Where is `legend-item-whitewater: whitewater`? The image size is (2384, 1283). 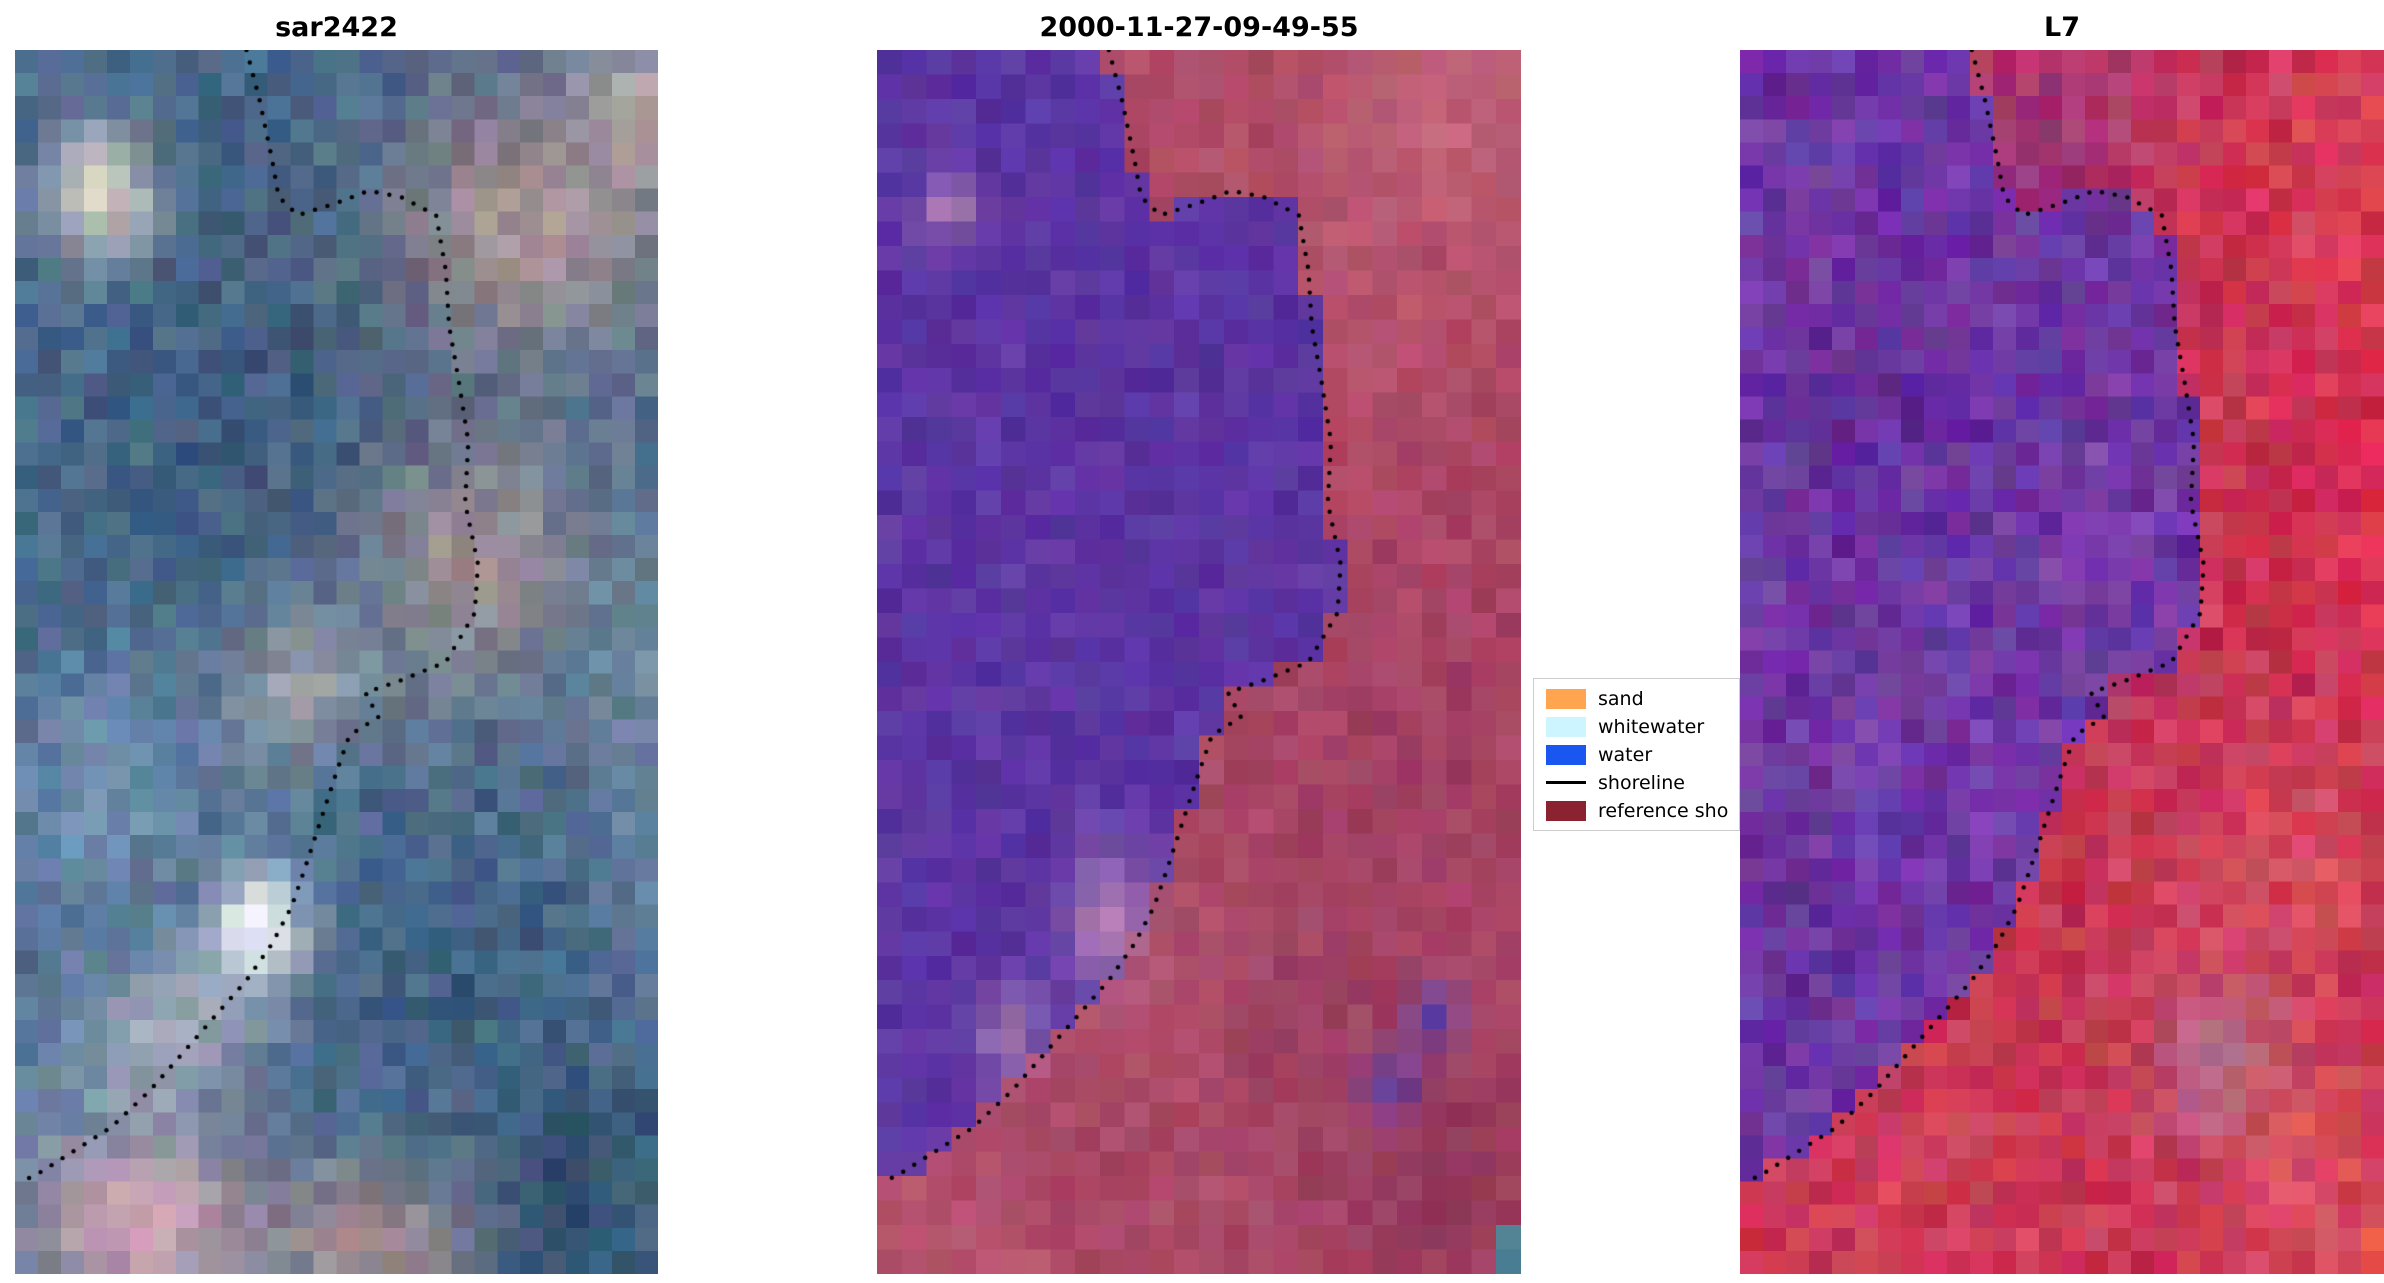
legend-item-whitewater: whitewater is located at coordinates (1636, 726).